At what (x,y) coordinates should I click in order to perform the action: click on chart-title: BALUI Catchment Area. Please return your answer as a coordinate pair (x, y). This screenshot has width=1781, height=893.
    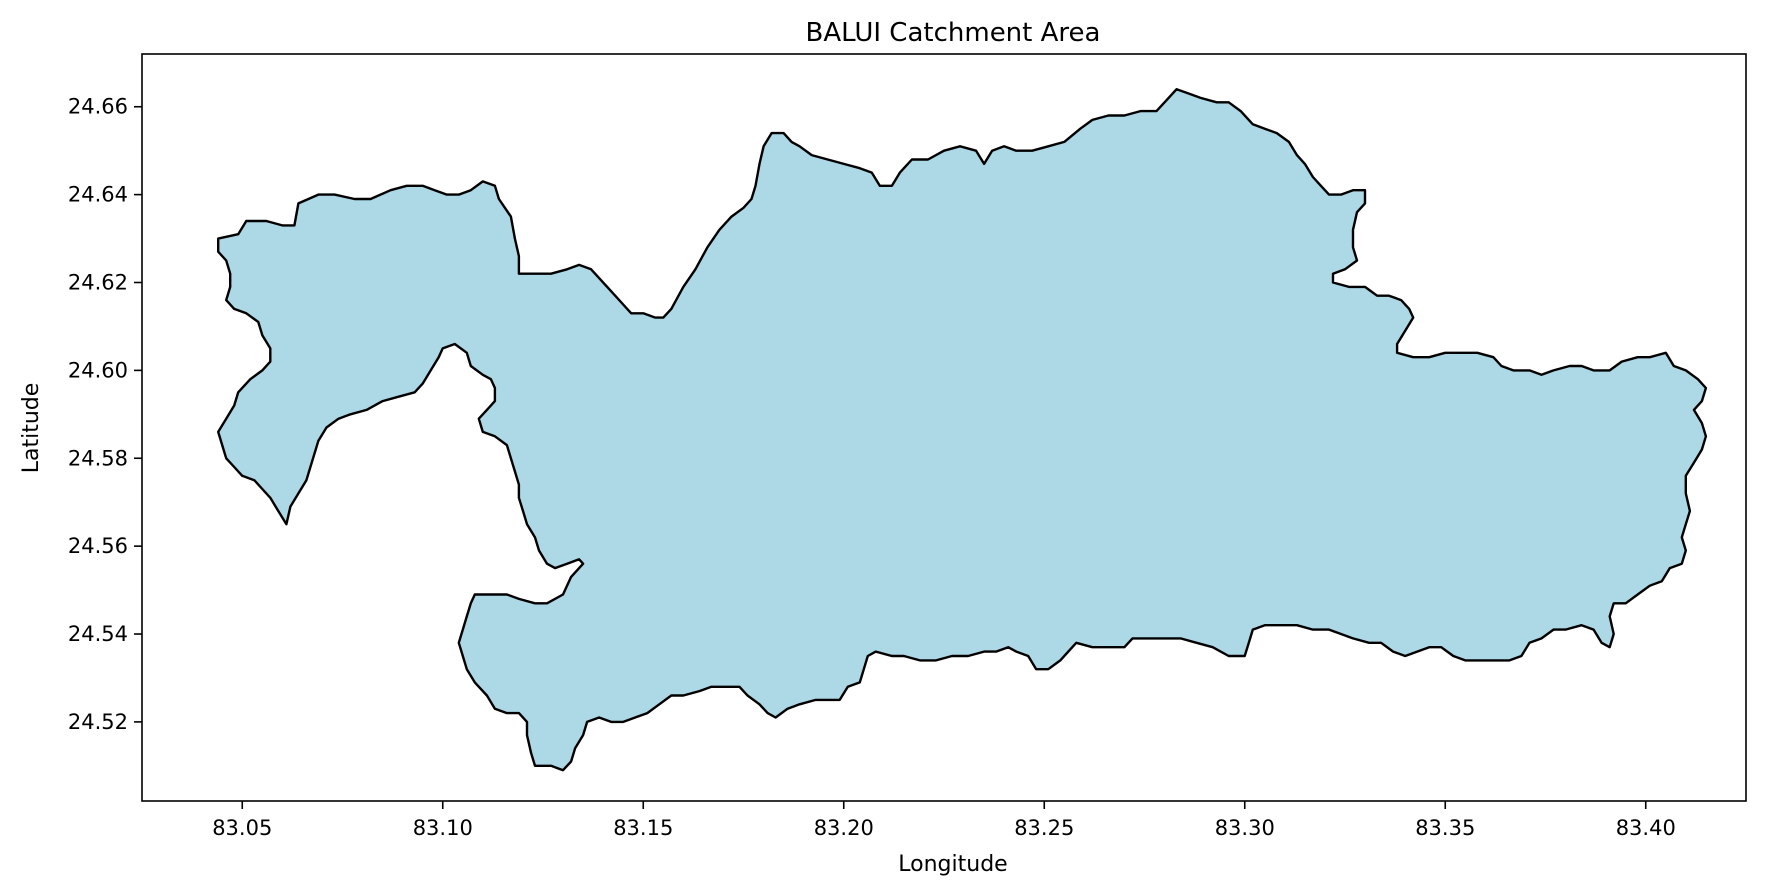
    Looking at the image, I should click on (953, 33).